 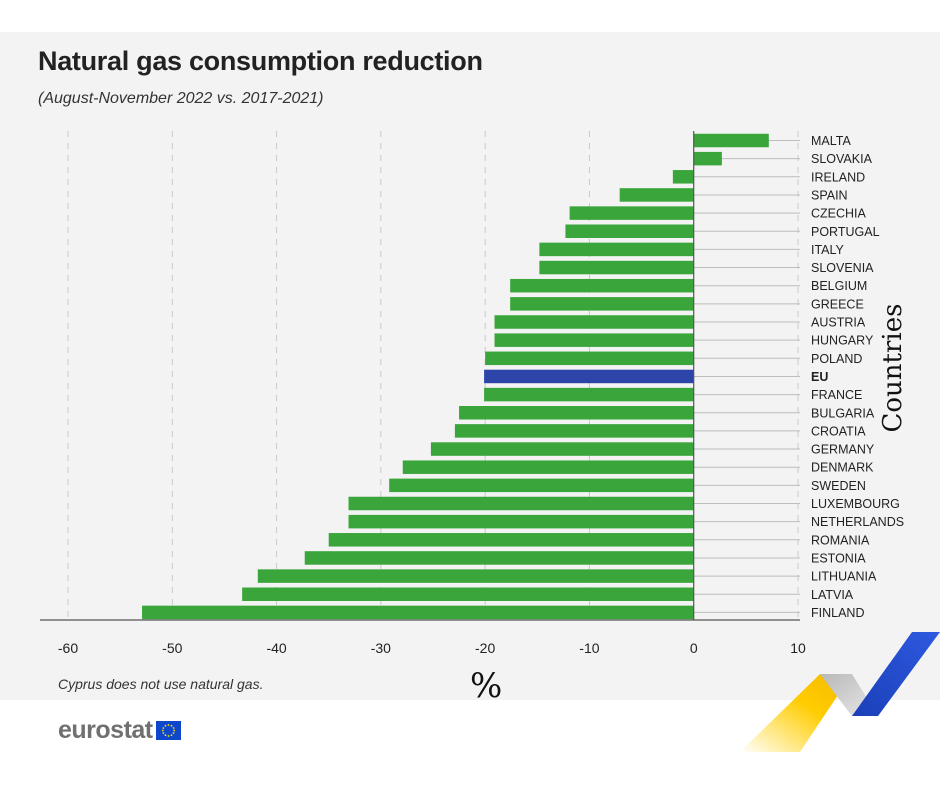 What do you see at coordinates (468, 594) in the screenshot?
I see `bar-latvia` at bounding box center [468, 594].